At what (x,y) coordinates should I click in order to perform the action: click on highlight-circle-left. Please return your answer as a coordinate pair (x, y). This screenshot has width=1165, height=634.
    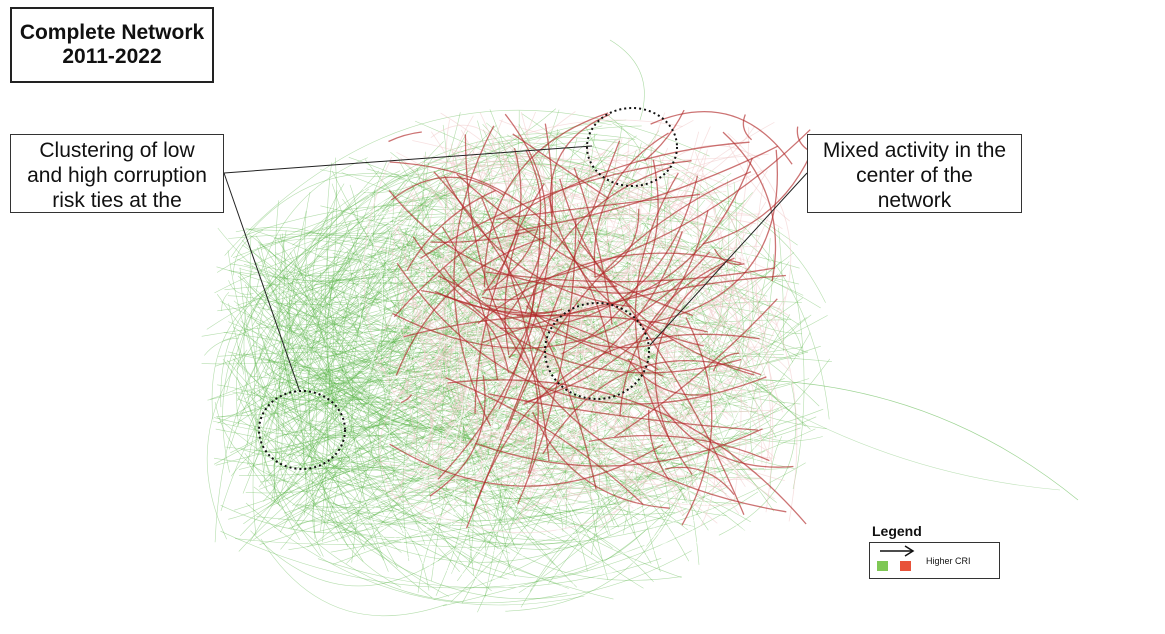
    Looking at the image, I should click on (302, 430).